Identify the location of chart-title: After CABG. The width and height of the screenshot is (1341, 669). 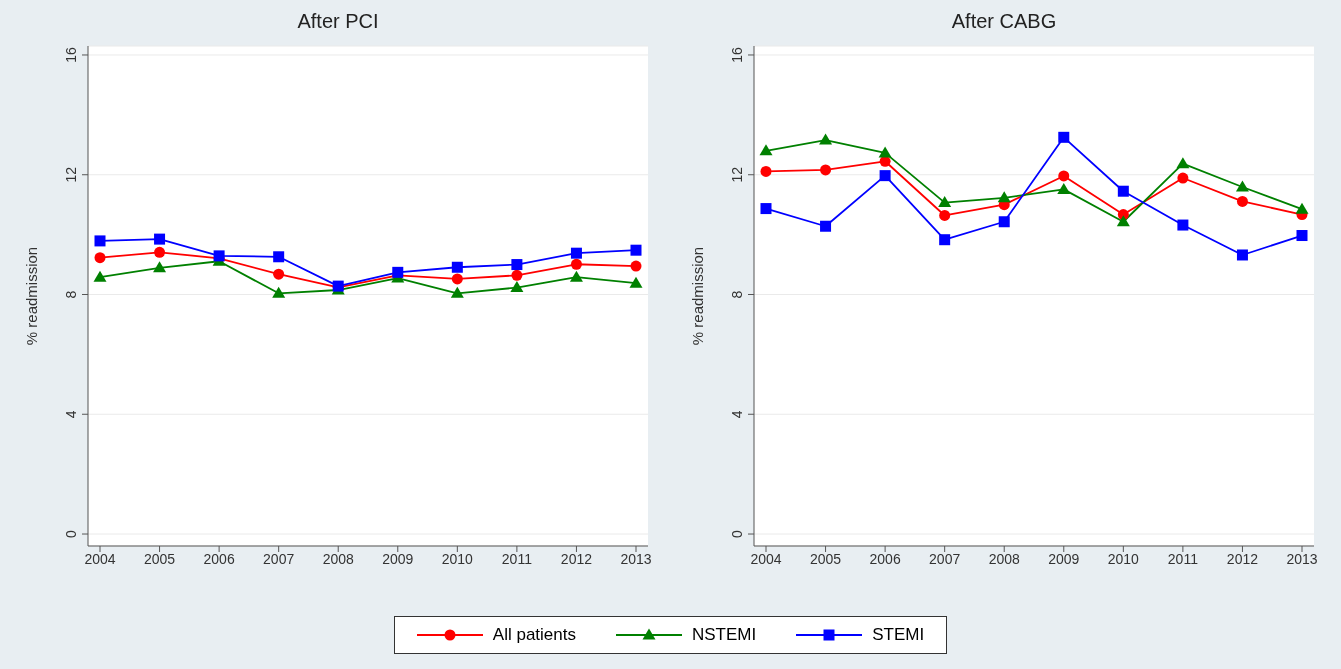
(1004, 22).